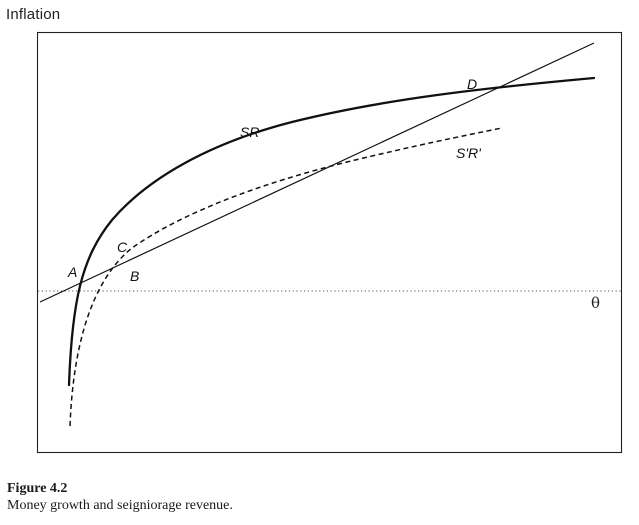 Image resolution: width=639 pixels, height=525 pixels. I want to click on caption-title: Figure 4.2, so click(37, 488).